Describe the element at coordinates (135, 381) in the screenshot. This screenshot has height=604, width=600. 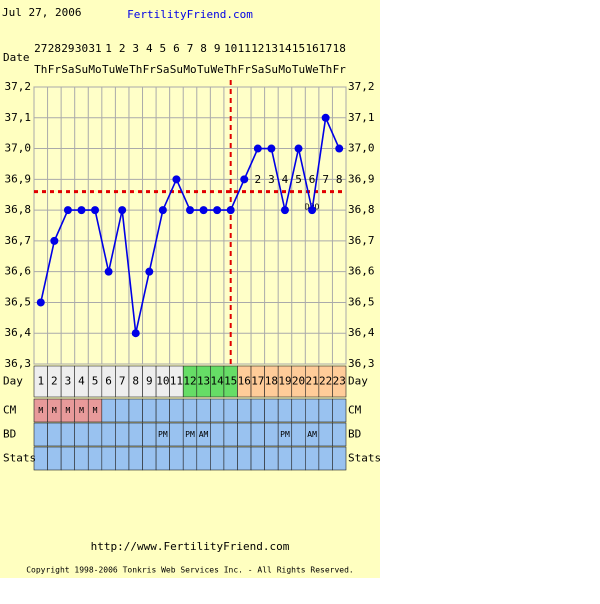
I see `day-label: 8` at that location.